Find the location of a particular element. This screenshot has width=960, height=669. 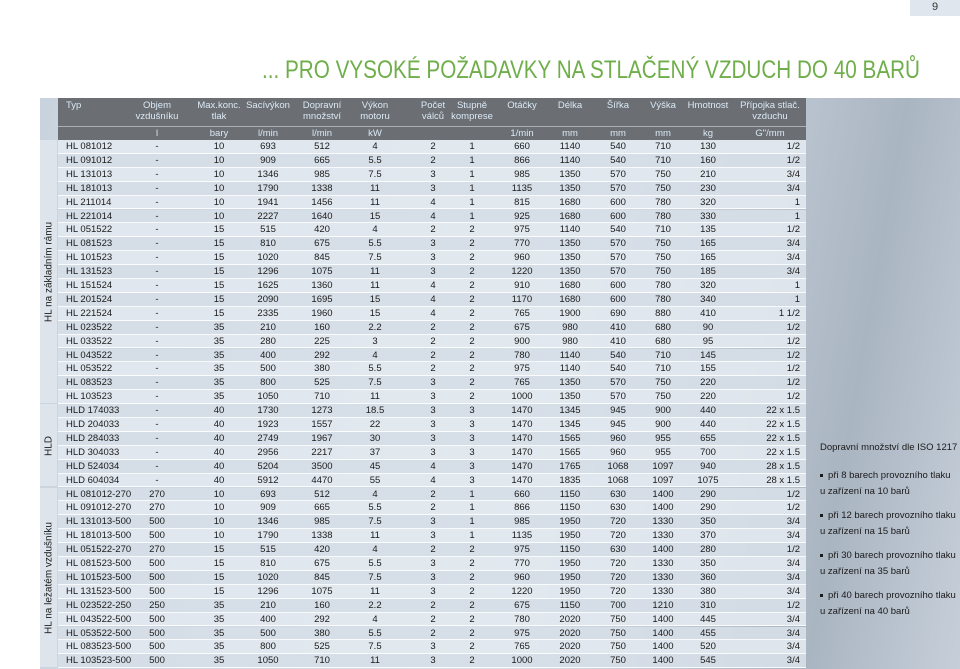

table-cell: 95 is located at coordinates (708, 341).